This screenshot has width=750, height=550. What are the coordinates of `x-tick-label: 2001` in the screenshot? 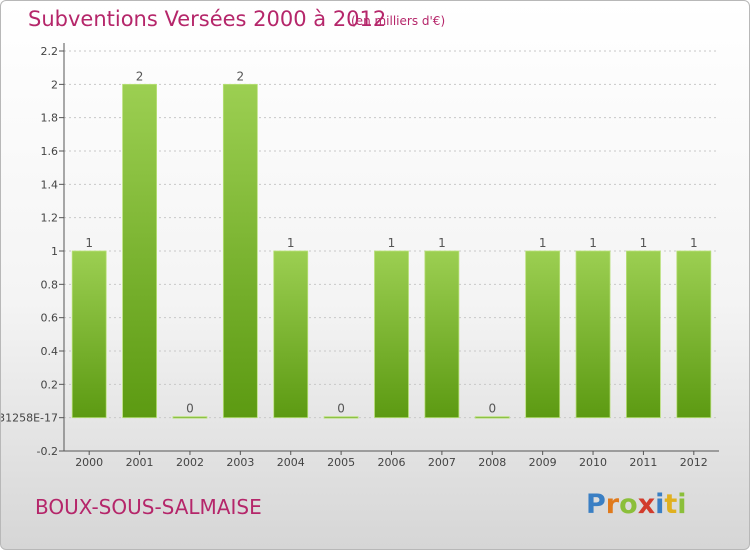 It's located at (140, 462).